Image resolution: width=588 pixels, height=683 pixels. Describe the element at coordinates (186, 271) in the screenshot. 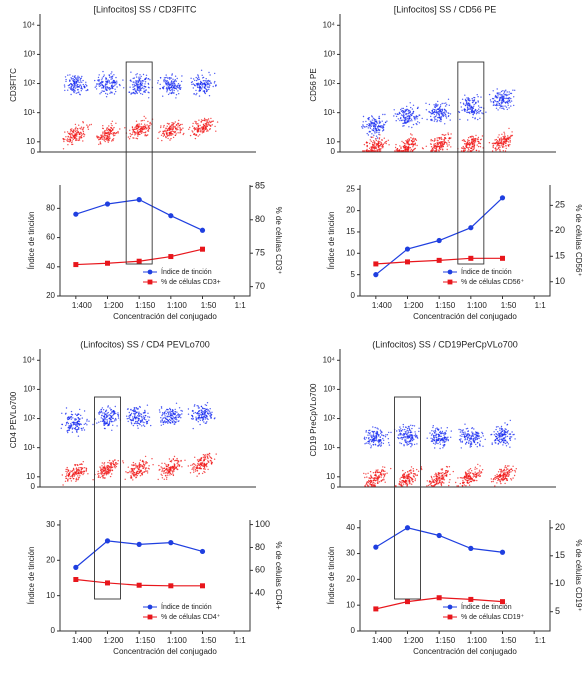

I see `legend-label: Índice de tinción` at that location.